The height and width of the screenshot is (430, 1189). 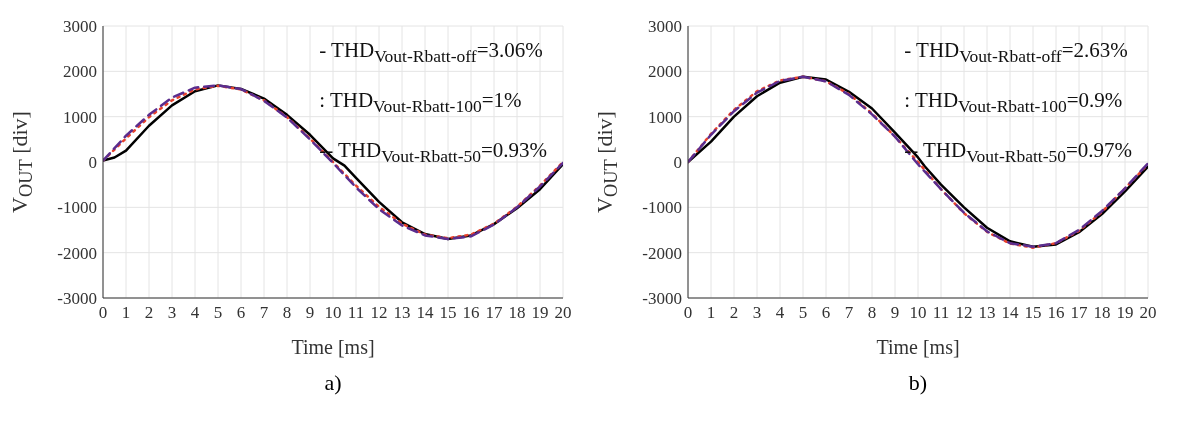 What do you see at coordinates (1018, 153) in the screenshot?
I see `annotation: -- THD$_{Vout-Rbatt-50}$=0.97%` at bounding box center [1018, 153].